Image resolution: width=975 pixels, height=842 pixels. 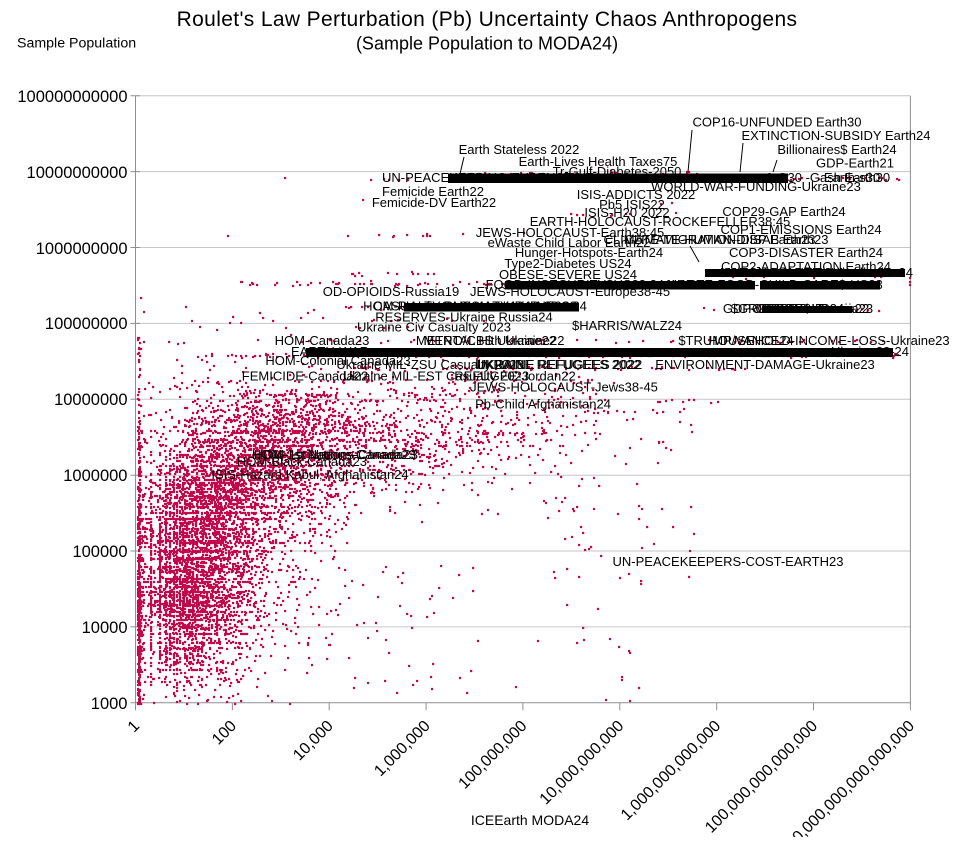 What do you see at coordinates (433, 191) in the screenshot?
I see `svg-text: Femicide Earth22` at bounding box center [433, 191].